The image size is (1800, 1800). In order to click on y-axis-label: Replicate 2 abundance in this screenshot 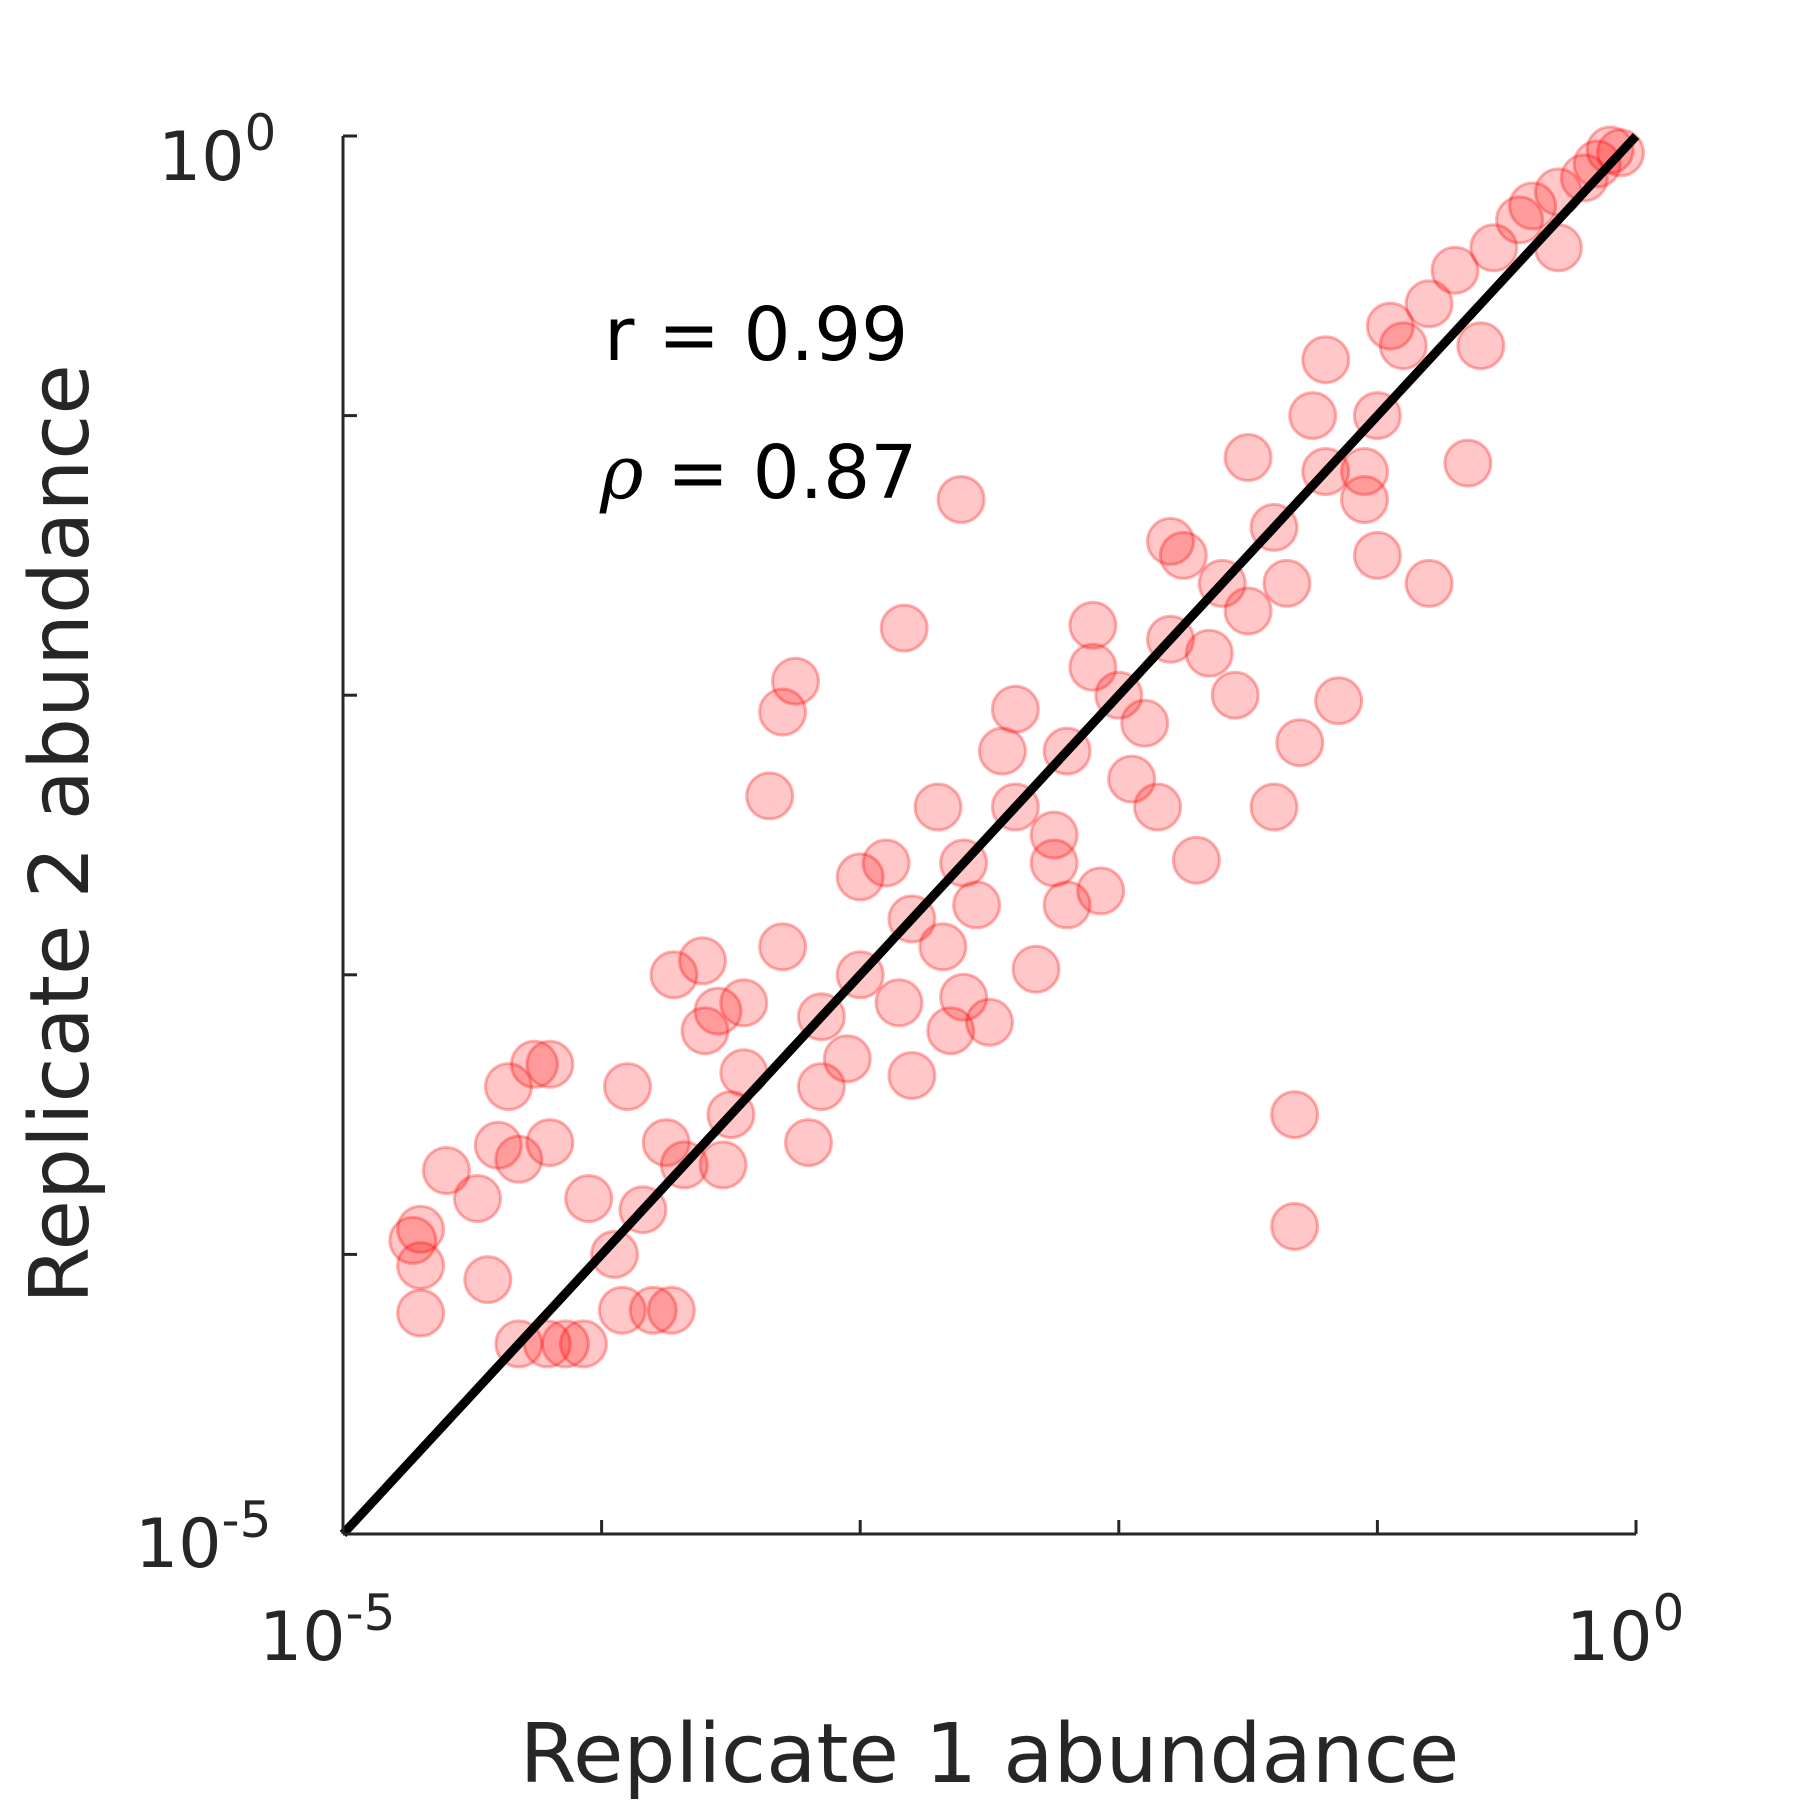, I will do `click(60, 834)`.